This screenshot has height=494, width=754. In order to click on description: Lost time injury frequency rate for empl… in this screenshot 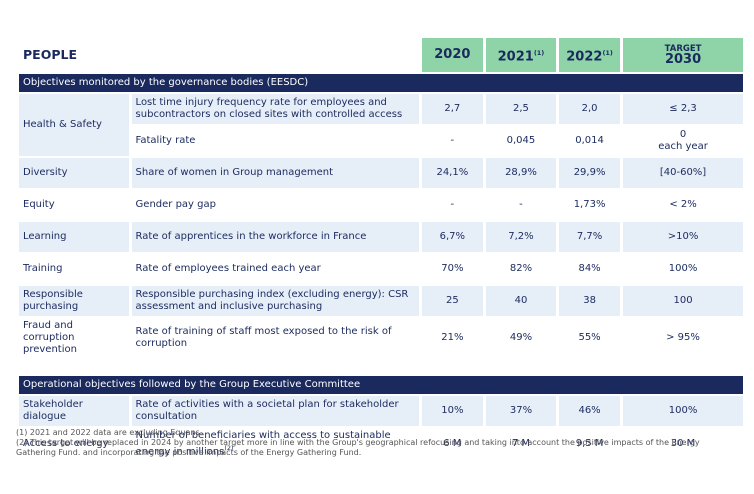, I will do `click(275, 109)`.